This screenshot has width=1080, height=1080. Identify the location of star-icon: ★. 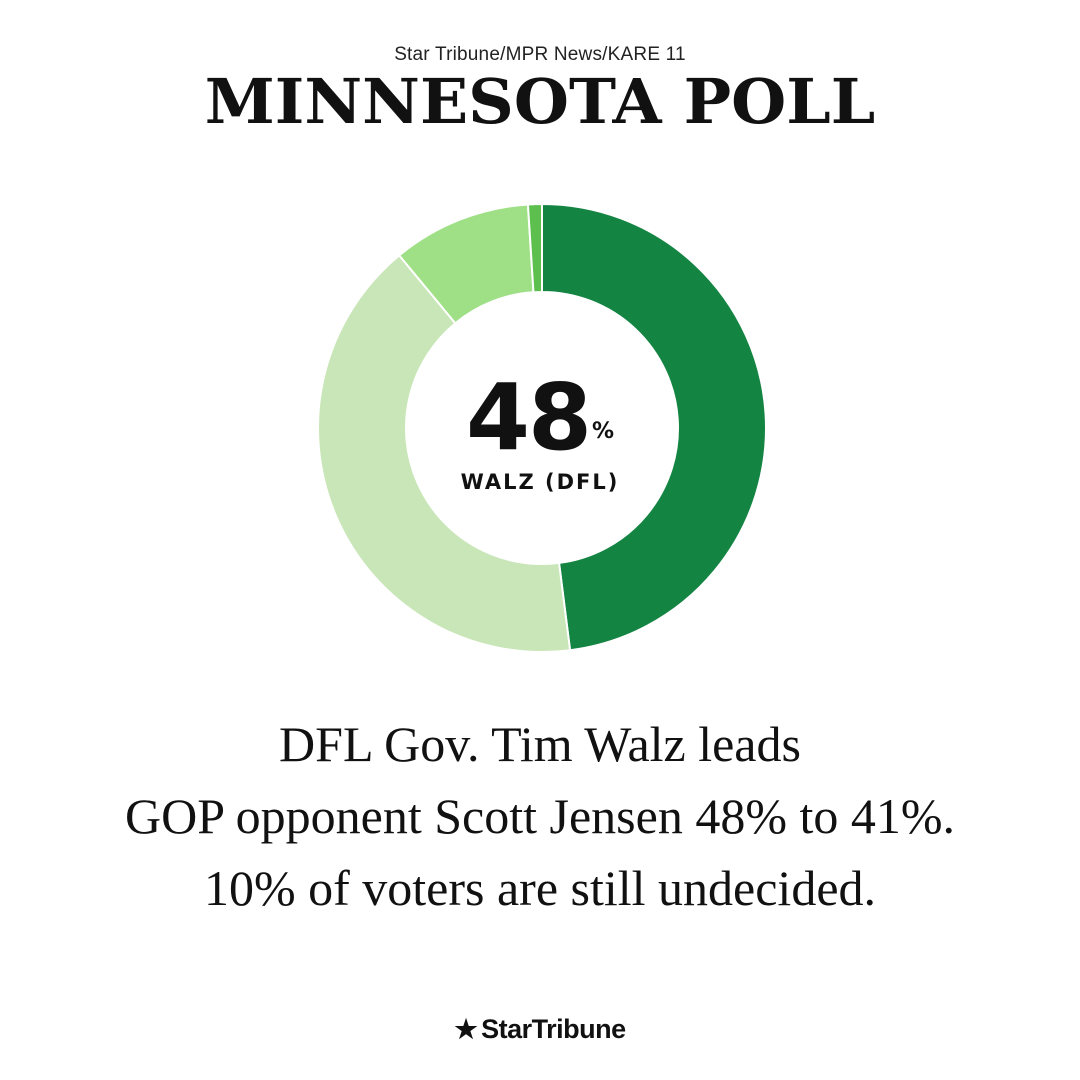
(466, 1029).